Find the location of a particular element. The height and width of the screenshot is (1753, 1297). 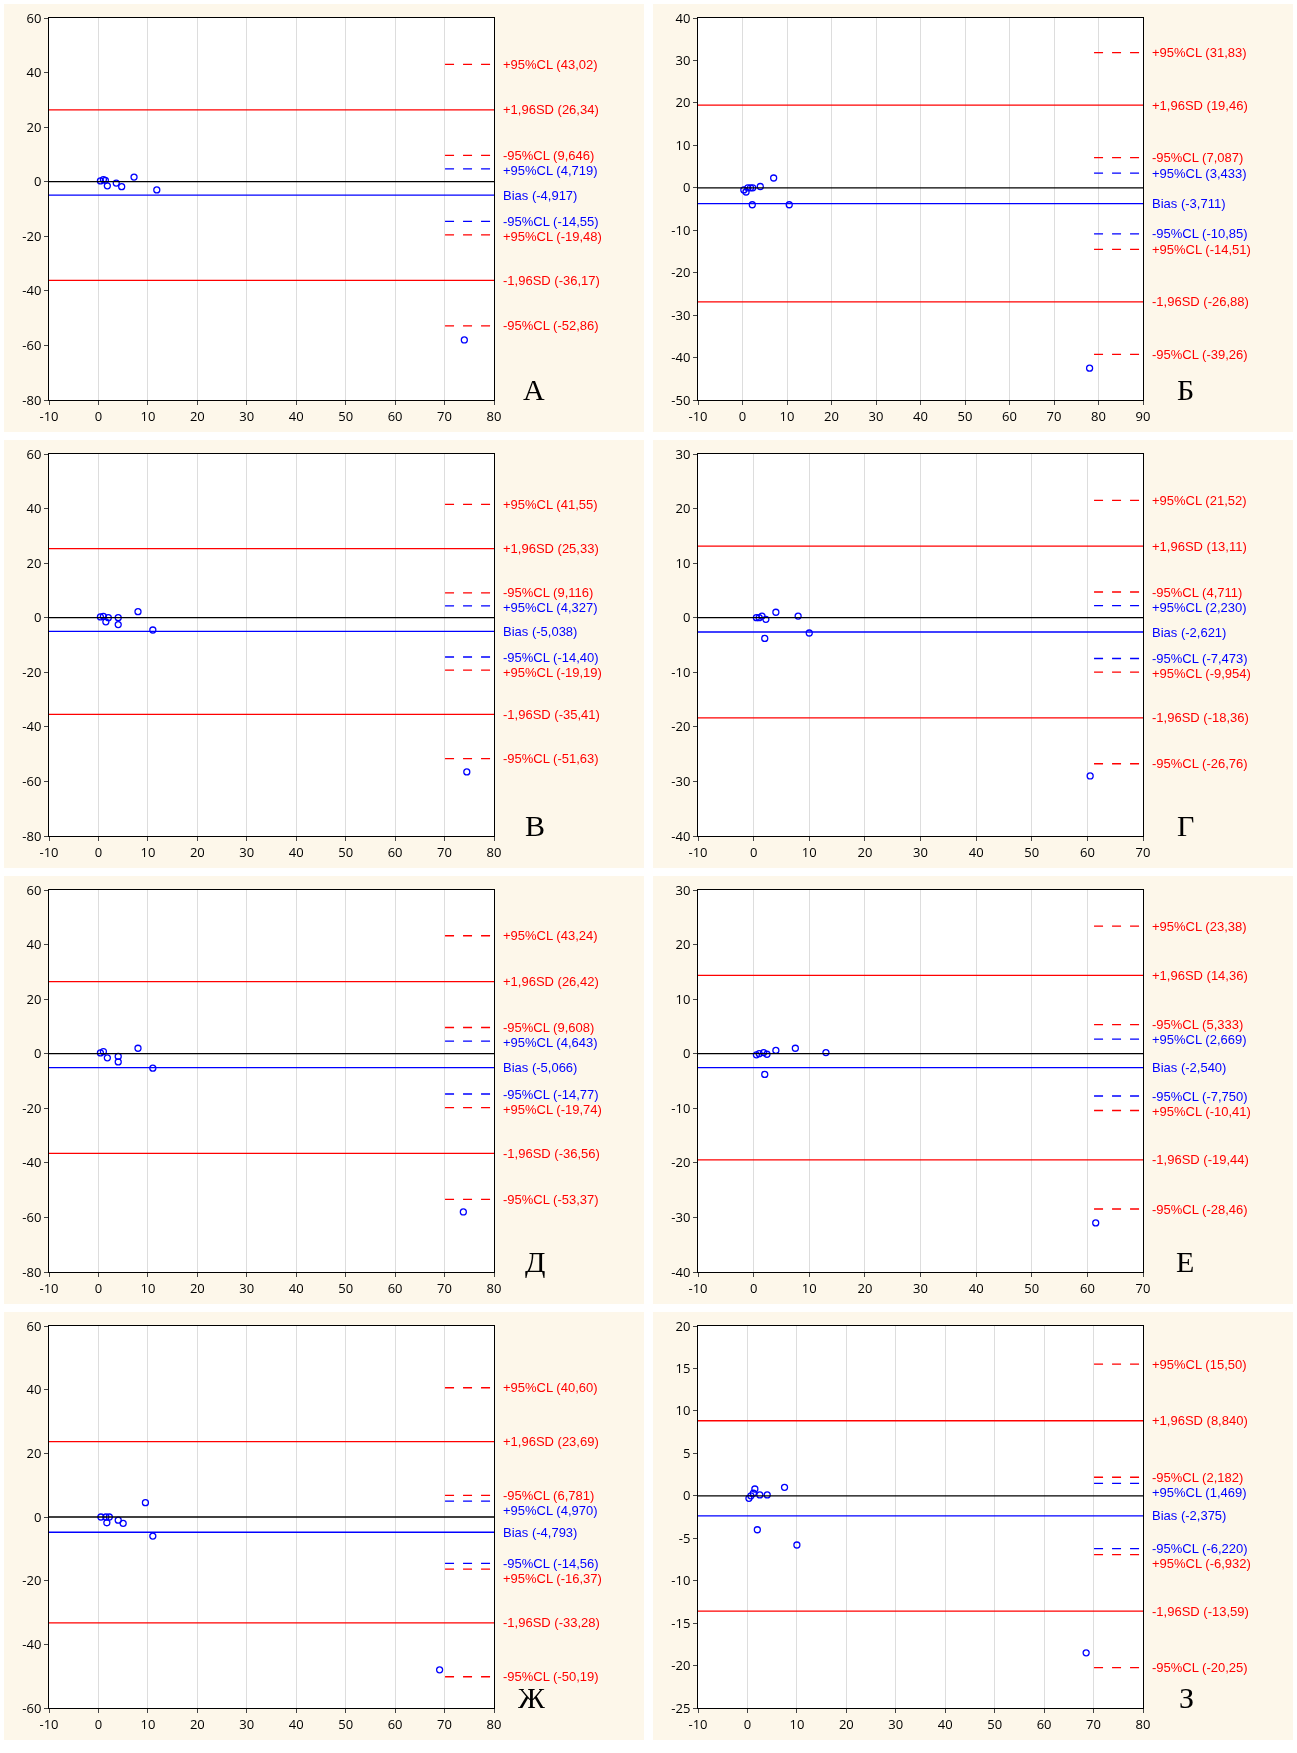

text: В is located at coordinates (535, 825).